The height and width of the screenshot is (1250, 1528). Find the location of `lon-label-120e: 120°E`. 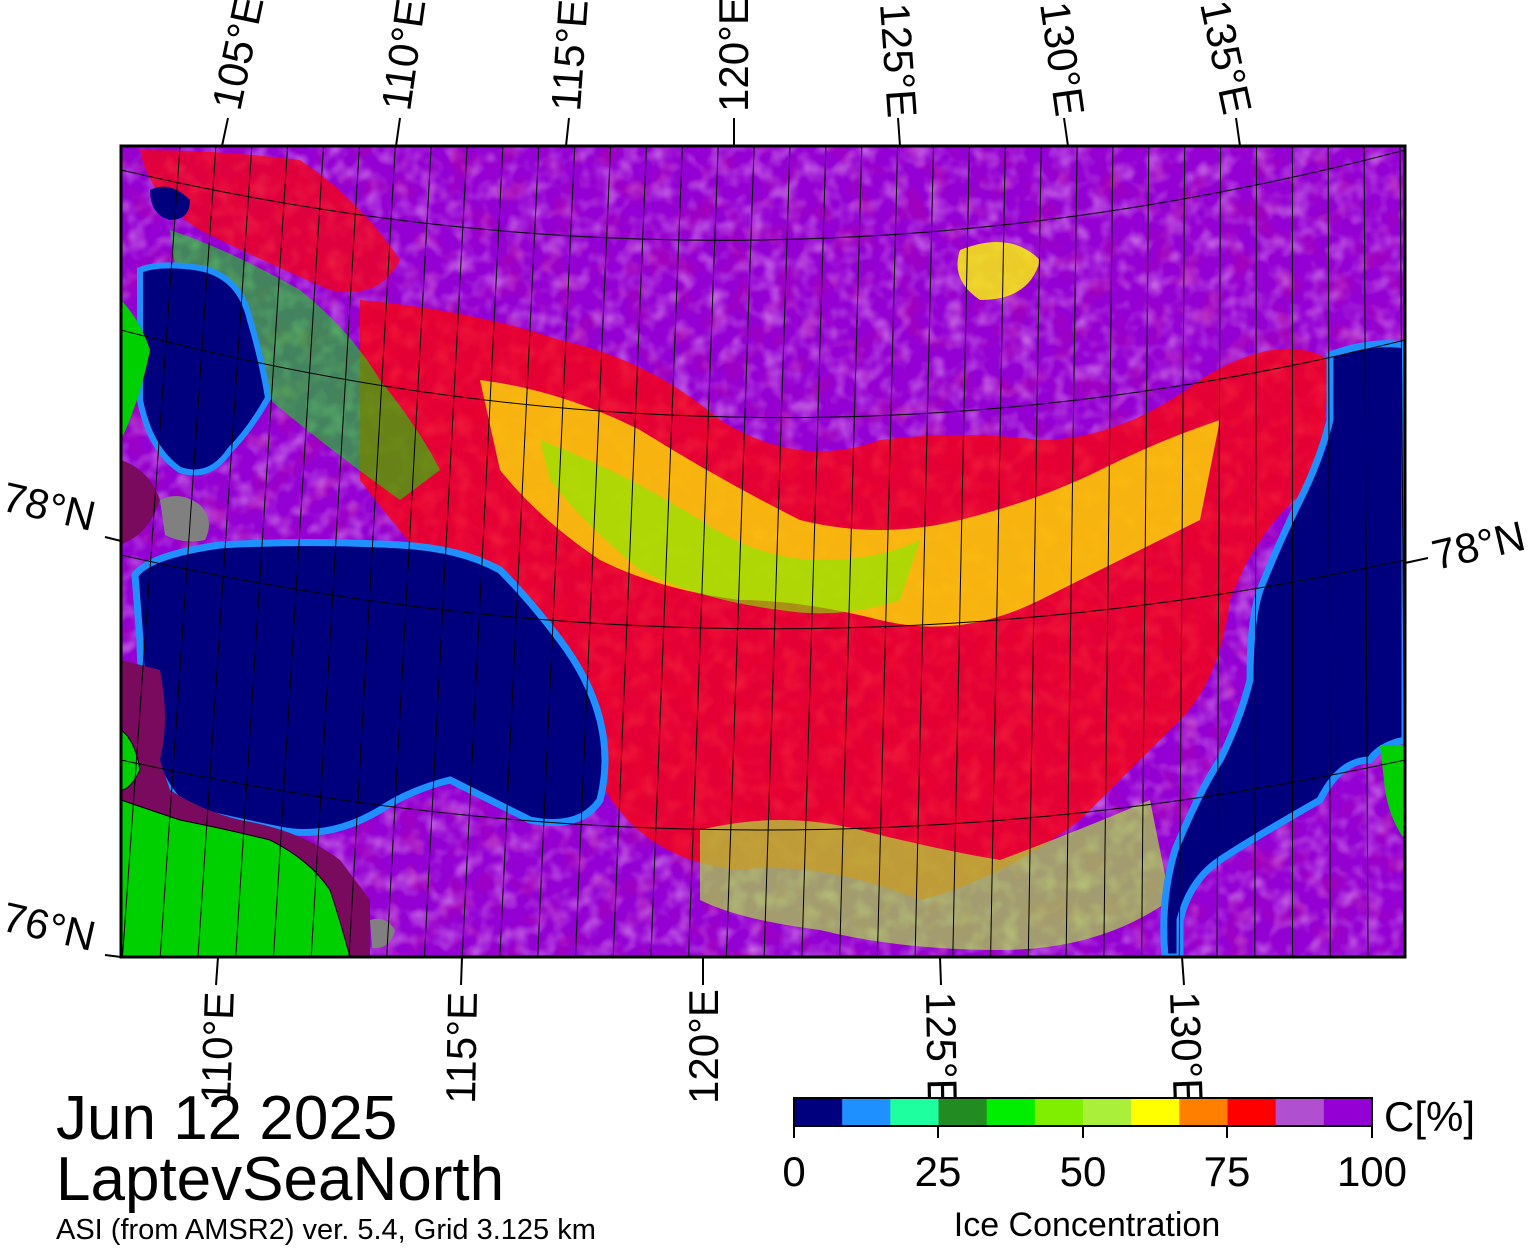

lon-label-120e: 120°E is located at coordinates (733, 56).